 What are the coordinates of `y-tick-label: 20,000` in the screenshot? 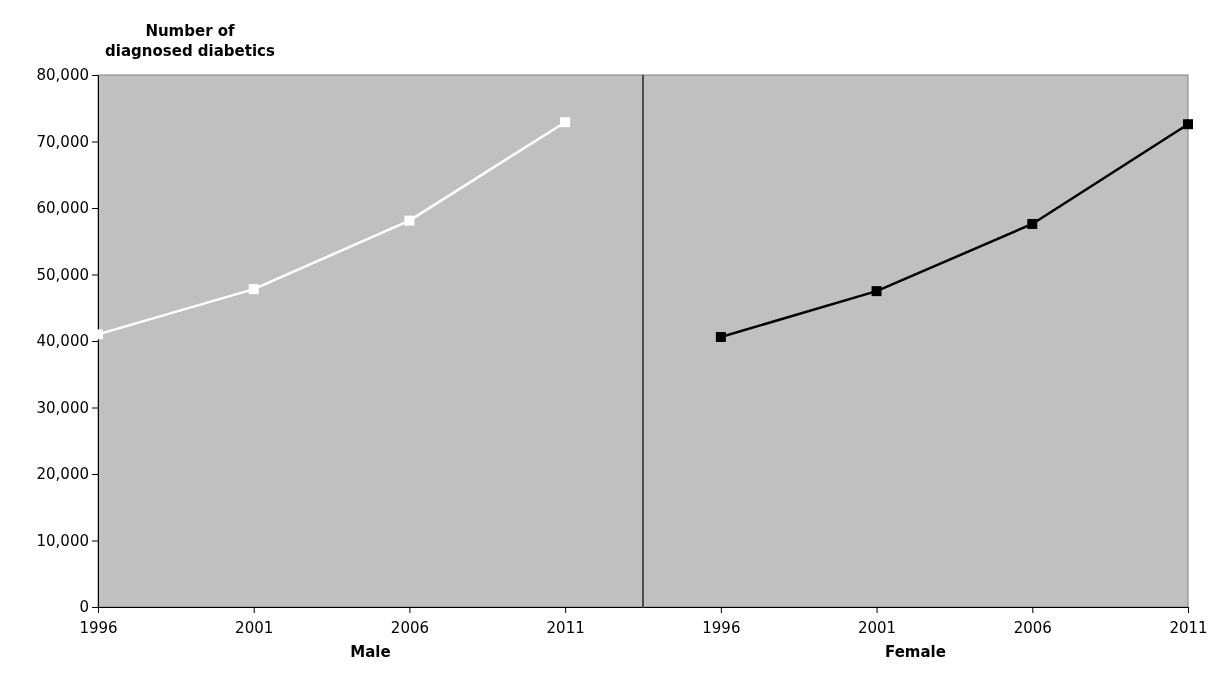 It's located at (62, 474).